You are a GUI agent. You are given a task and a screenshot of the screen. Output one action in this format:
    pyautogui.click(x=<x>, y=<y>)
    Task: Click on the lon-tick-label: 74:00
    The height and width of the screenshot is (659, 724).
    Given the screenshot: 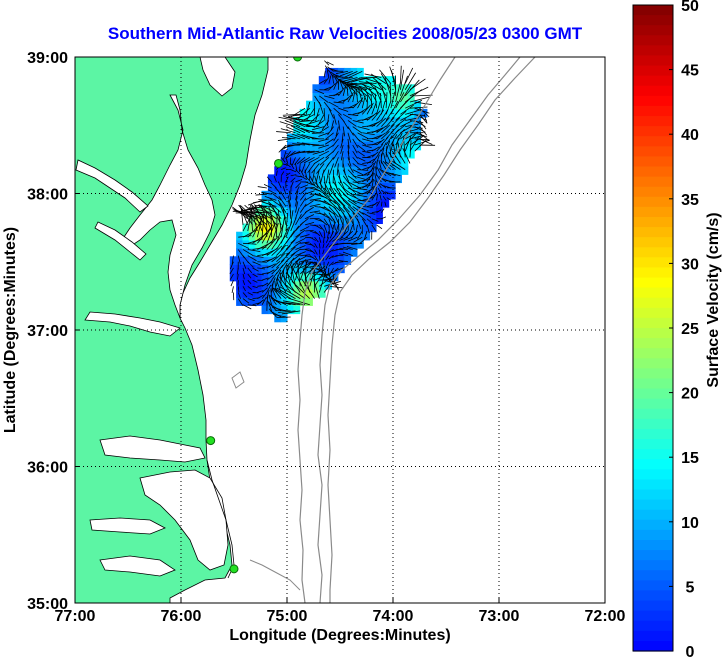 What is the action you would take?
    pyautogui.click(x=393, y=616)
    